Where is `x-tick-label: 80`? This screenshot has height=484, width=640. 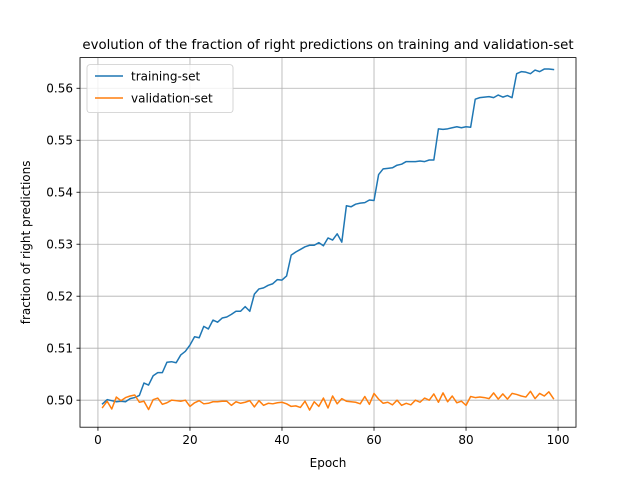
x-tick-label: 80 is located at coordinates (465, 440).